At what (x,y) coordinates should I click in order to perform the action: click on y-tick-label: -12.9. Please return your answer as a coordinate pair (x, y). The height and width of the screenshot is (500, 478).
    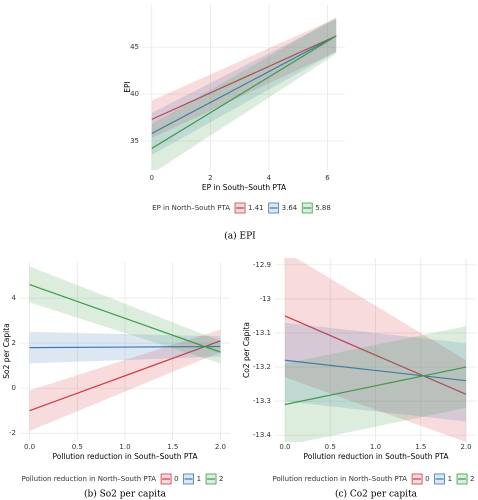
    Looking at the image, I should click on (262, 265).